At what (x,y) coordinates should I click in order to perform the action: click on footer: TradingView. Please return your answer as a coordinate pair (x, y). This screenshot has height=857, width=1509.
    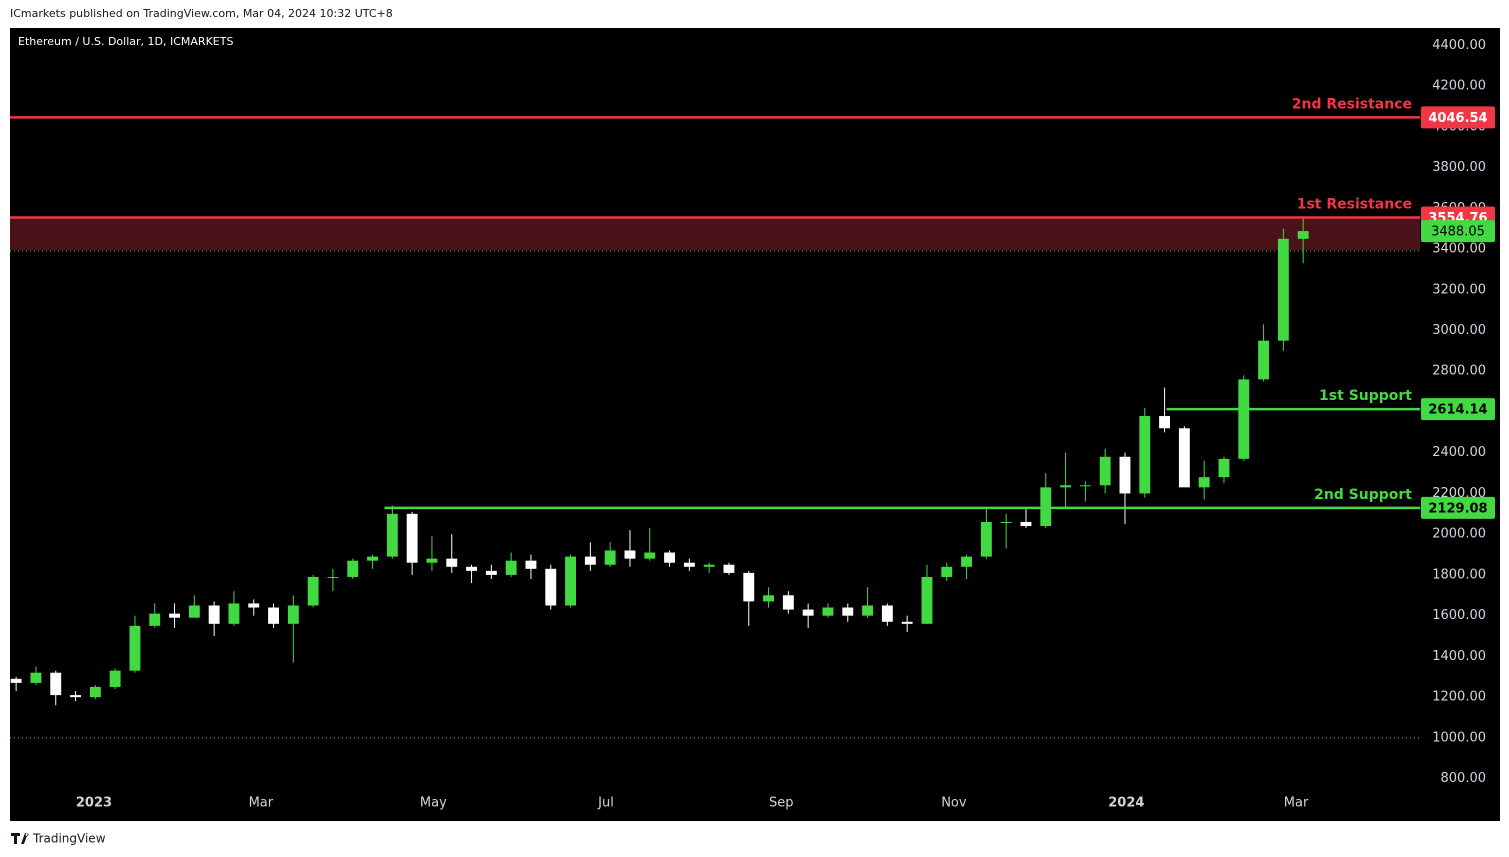
    Looking at the image, I should click on (69, 839).